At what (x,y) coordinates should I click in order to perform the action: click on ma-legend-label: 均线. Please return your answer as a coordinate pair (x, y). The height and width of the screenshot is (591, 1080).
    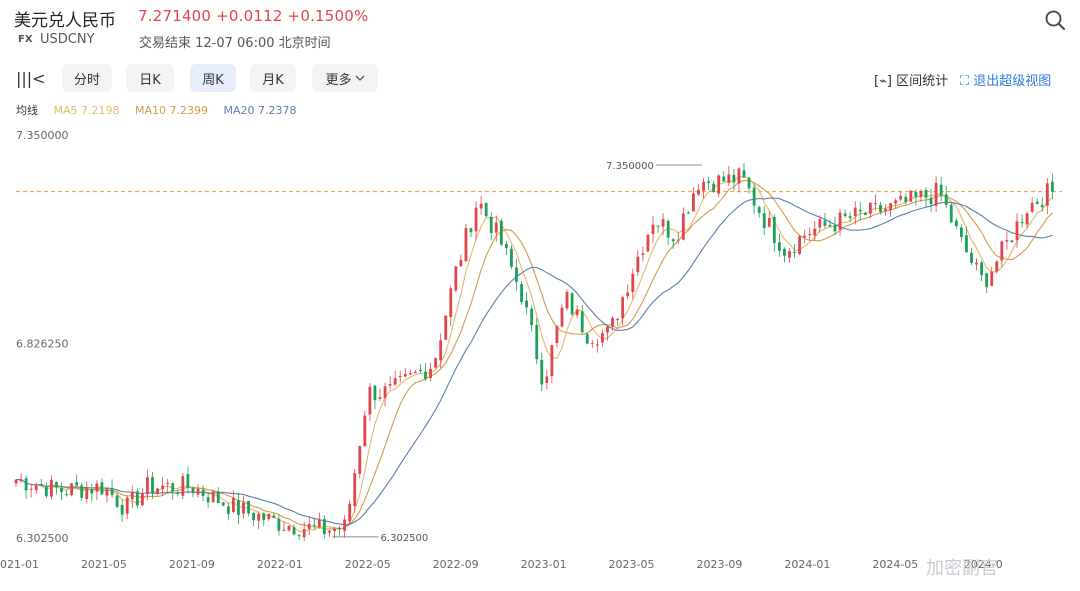
    Looking at the image, I should click on (27, 110).